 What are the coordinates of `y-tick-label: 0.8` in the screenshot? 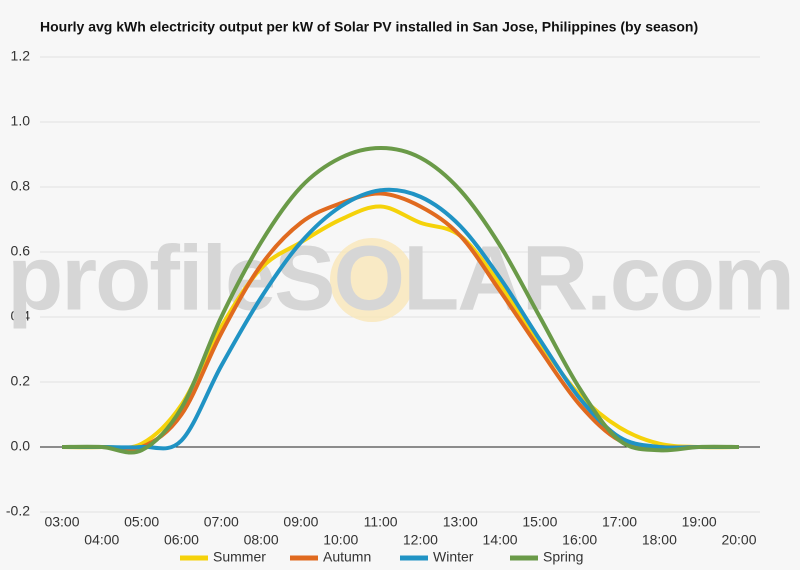 It's located at (21, 186).